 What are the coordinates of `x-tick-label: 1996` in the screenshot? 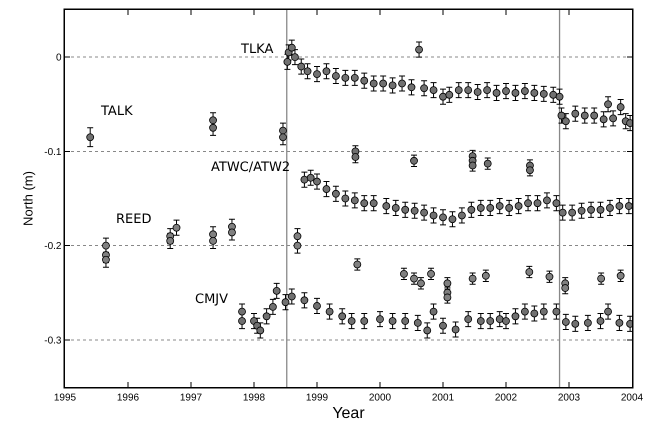 It's located at (128, 398).